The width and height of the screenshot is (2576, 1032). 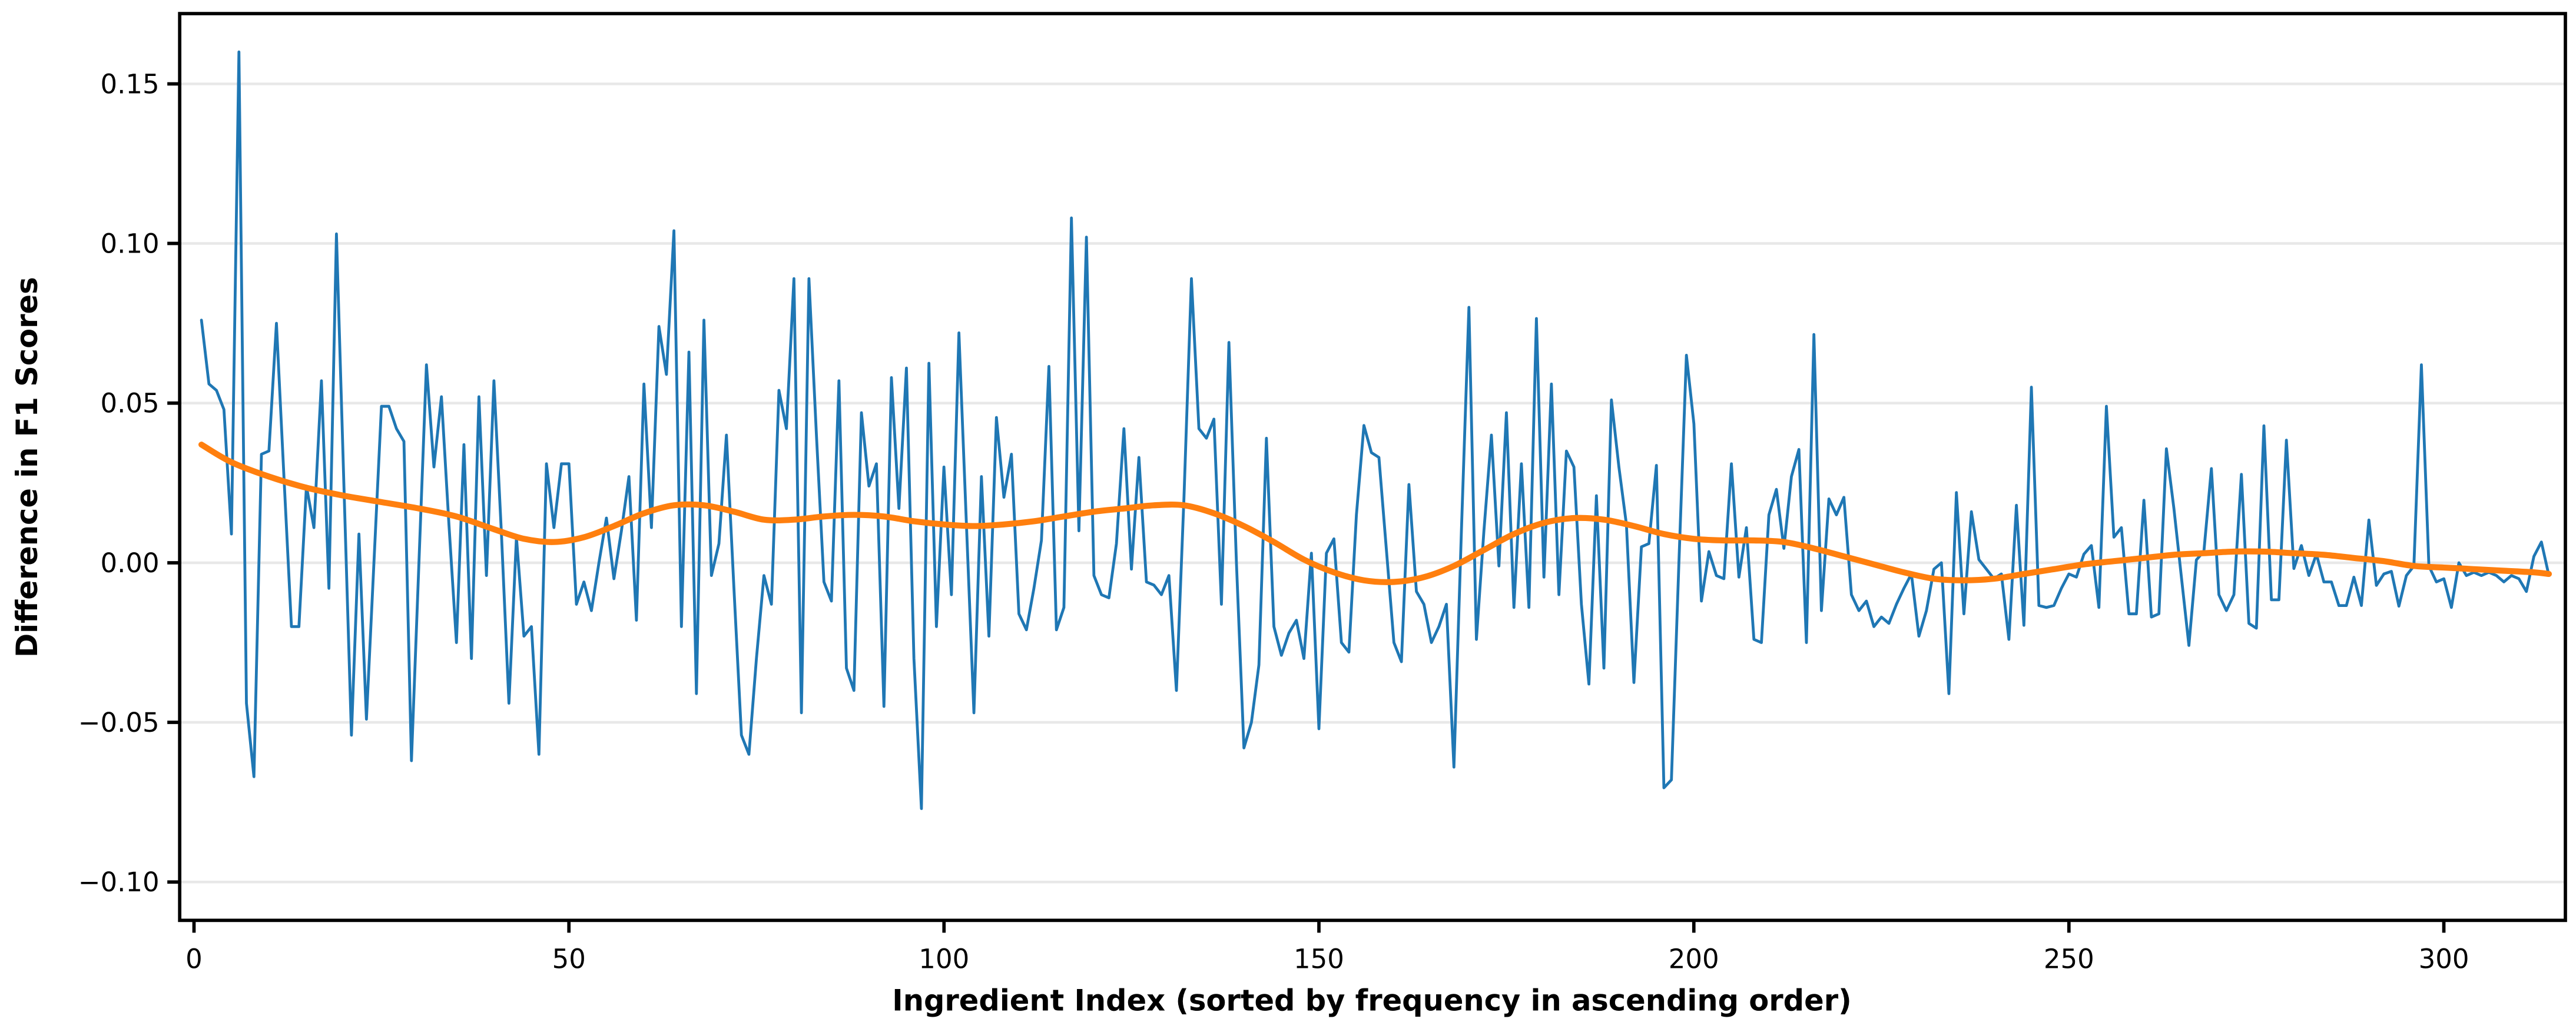 I want to click on y-tick-label: 0.05, so click(x=129, y=403).